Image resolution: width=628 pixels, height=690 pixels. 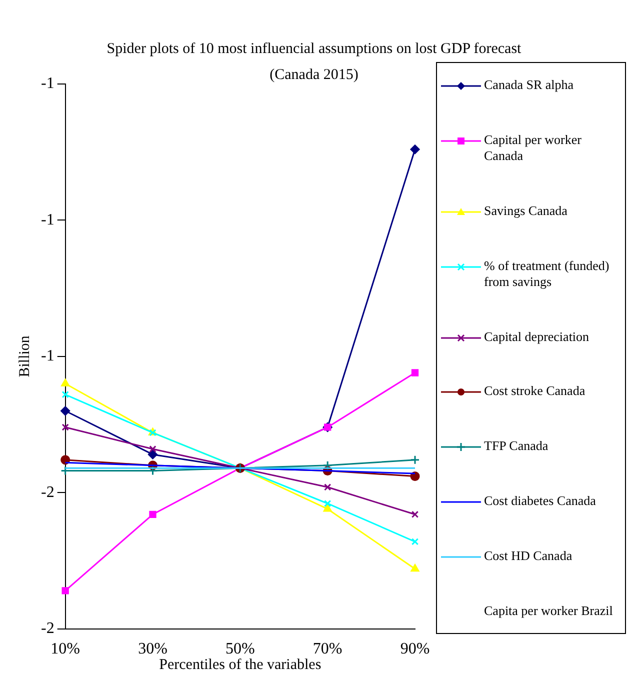 I want to click on legend-label: Capital depreciation, so click(x=537, y=336).